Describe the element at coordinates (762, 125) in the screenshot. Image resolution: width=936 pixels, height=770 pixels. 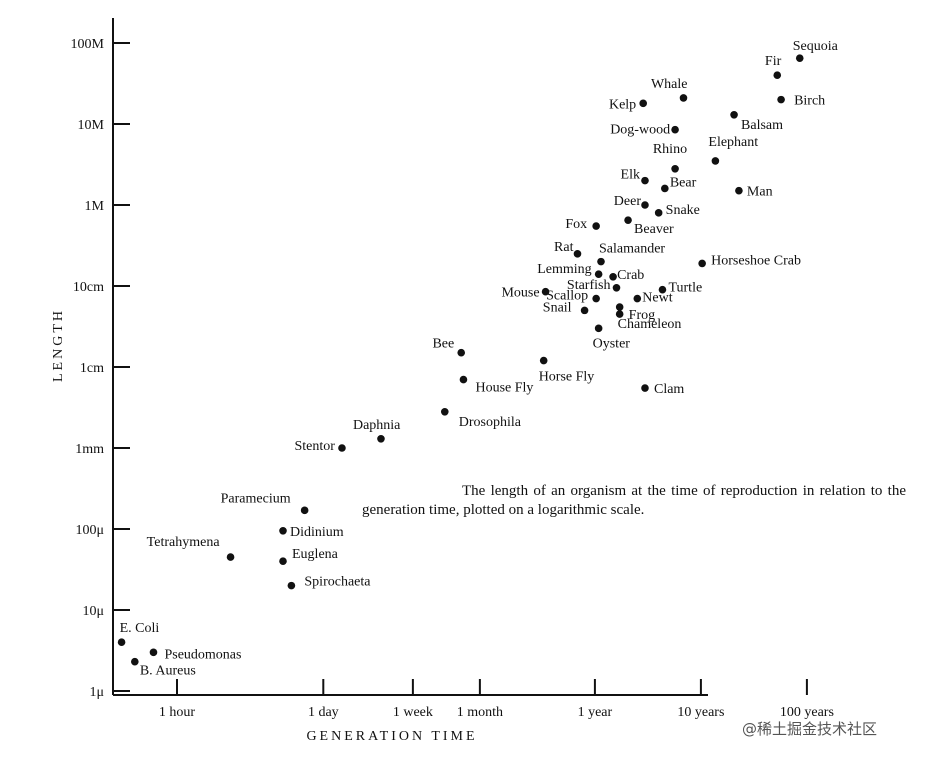
I see `point-label: Balsam` at that location.